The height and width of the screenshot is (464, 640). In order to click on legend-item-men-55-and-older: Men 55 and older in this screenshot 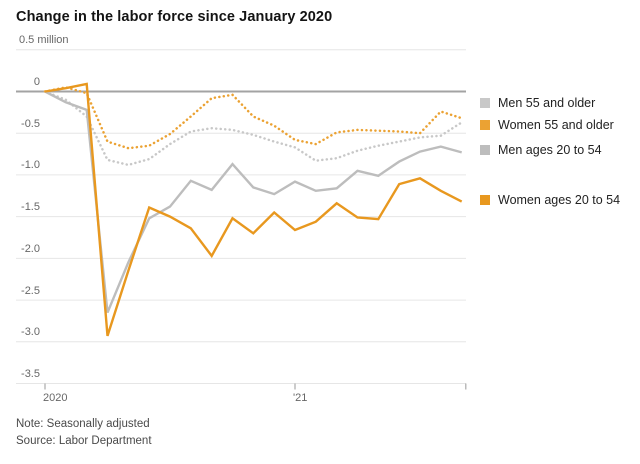, I will do `click(537, 103)`.